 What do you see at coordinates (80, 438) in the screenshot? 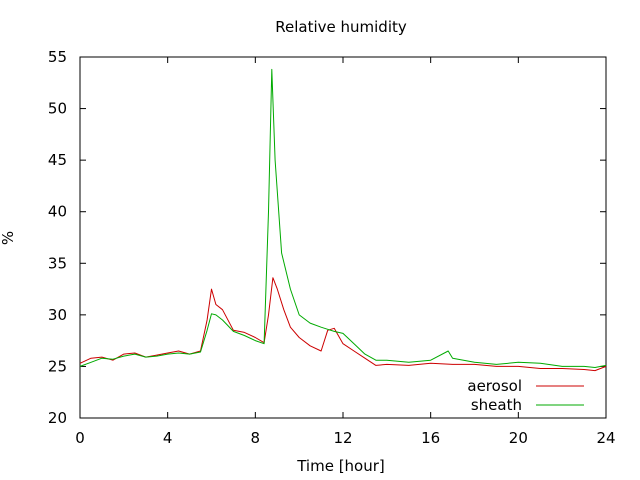
I see `x-tick-label: 0` at bounding box center [80, 438].